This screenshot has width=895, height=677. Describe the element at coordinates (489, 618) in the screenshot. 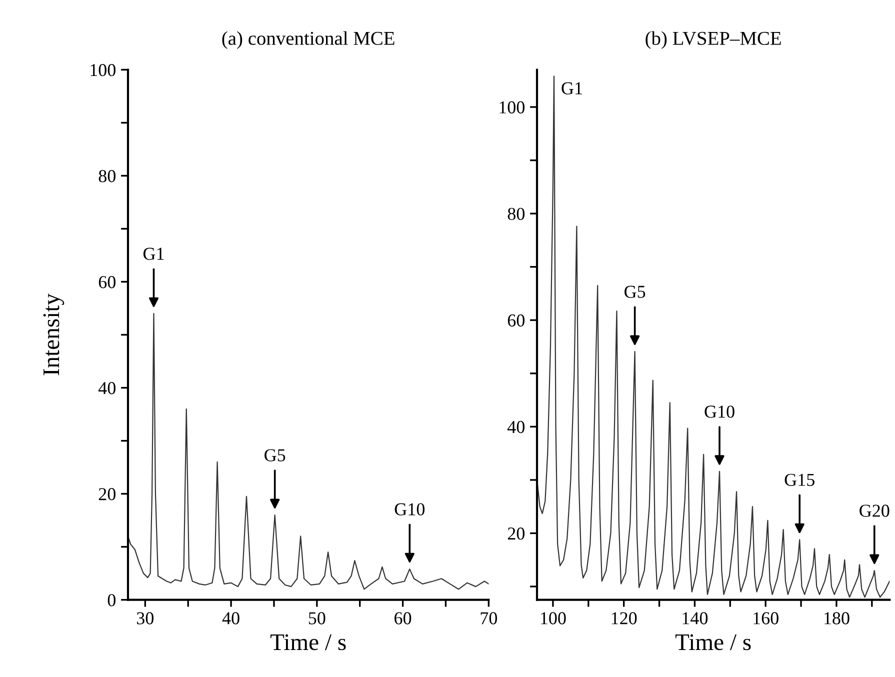

I see `x-tick-label: 70` at that location.